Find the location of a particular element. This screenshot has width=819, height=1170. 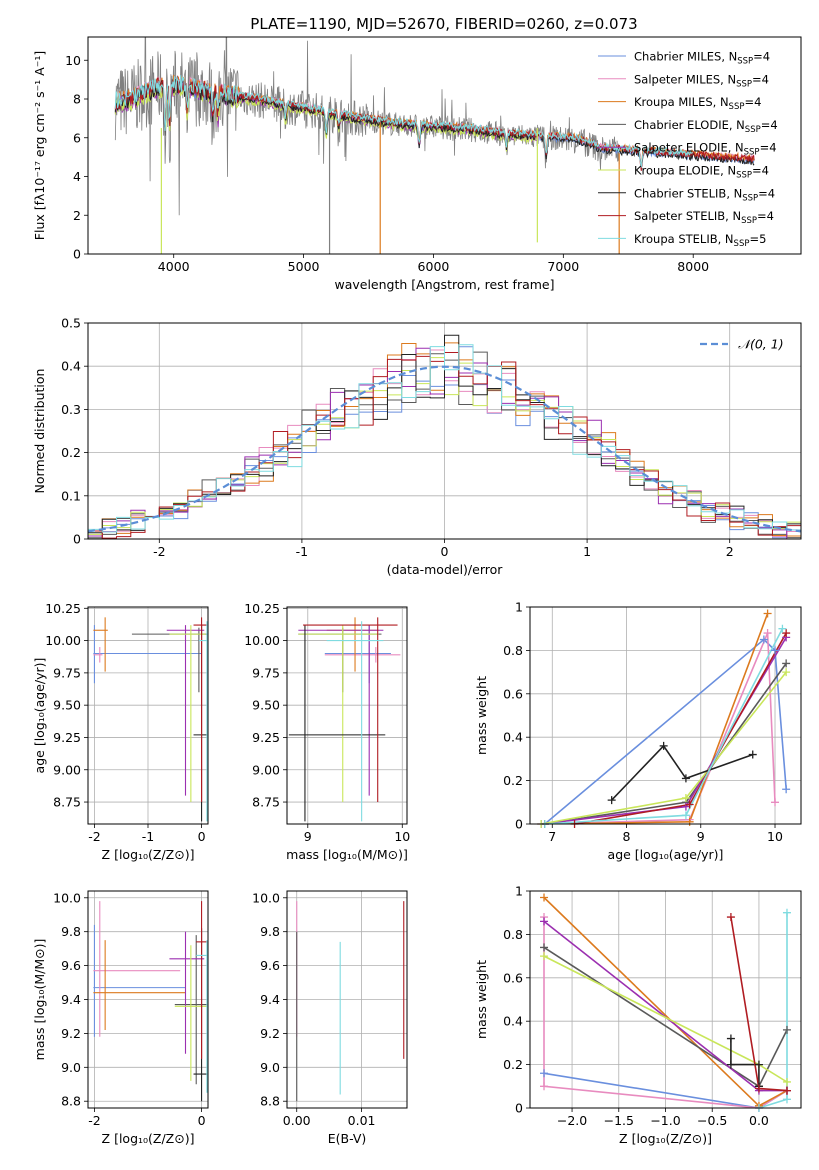

residuals-xtick-label: 2 is located at coordinates (730, 551).